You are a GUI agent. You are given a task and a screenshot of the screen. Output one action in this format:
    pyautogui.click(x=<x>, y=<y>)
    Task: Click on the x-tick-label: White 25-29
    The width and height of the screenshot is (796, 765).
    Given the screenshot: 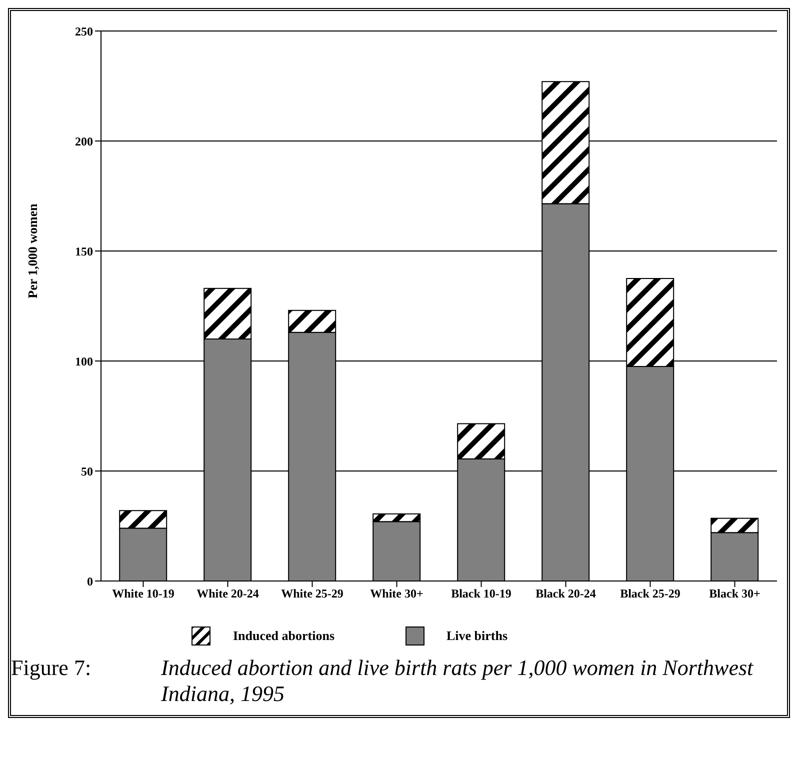 What is the action you would take?
    pyautogui.click(x=312, y=593)
    